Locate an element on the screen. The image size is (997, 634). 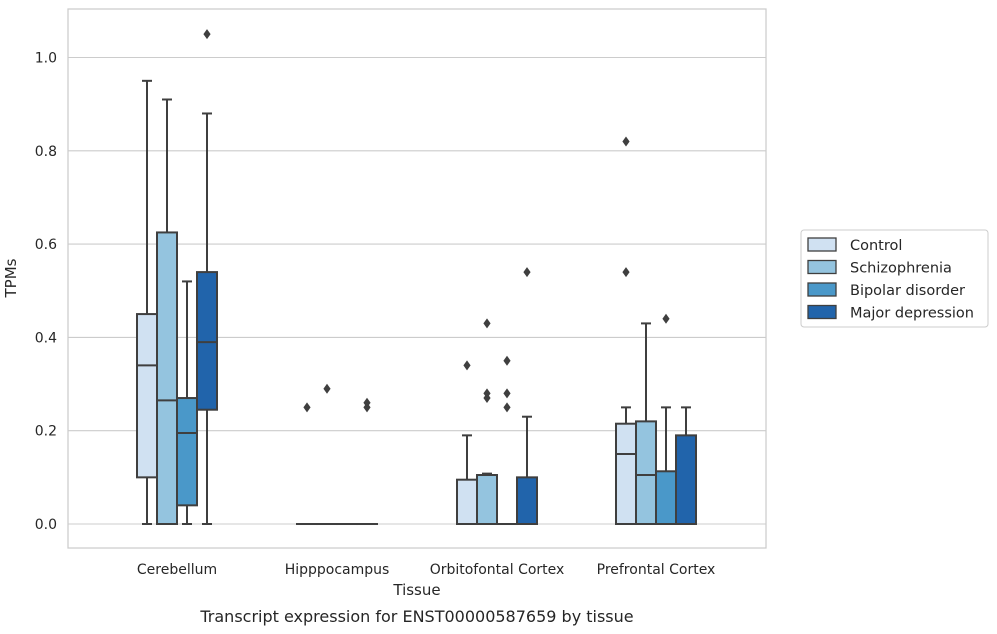
x-axis-label: Tissue is located at coordinates (416, 590).